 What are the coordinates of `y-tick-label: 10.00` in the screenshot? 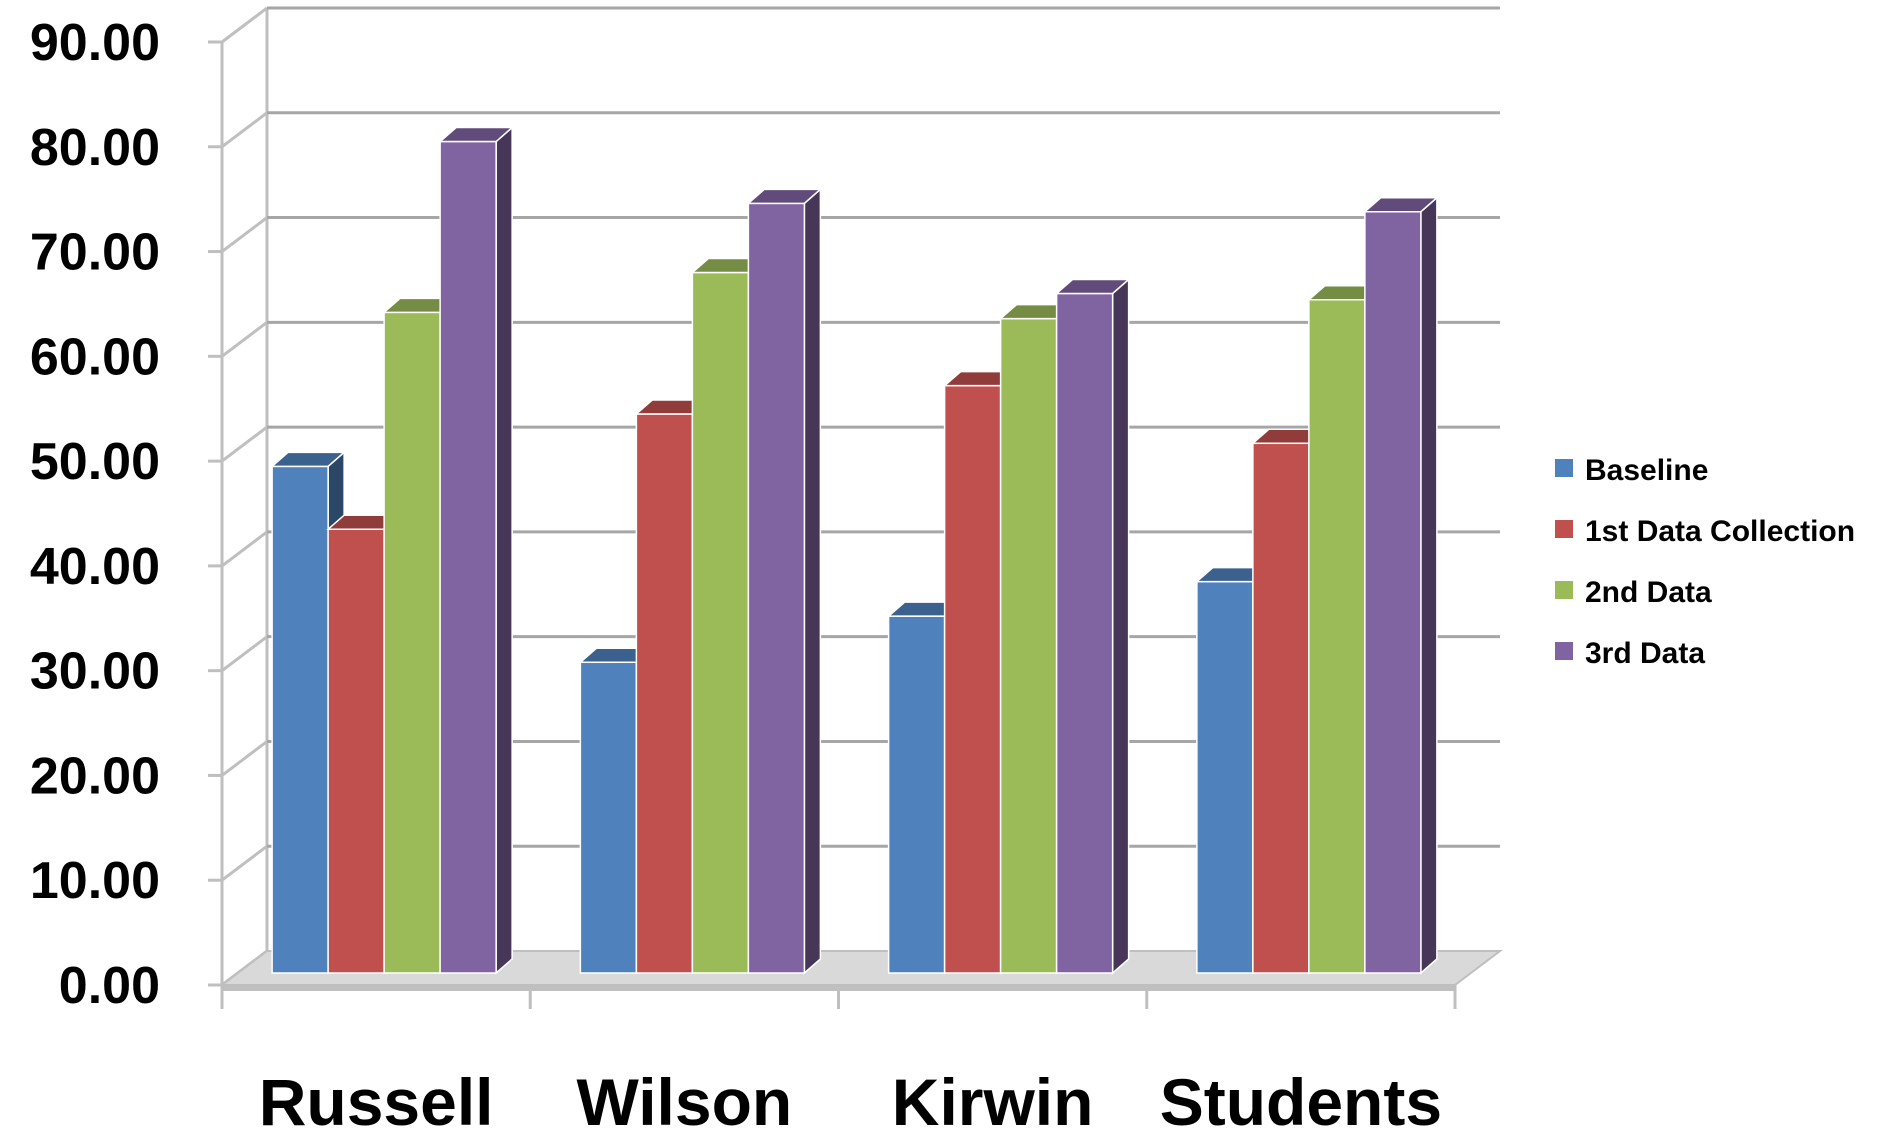 It's located at (95, 881).